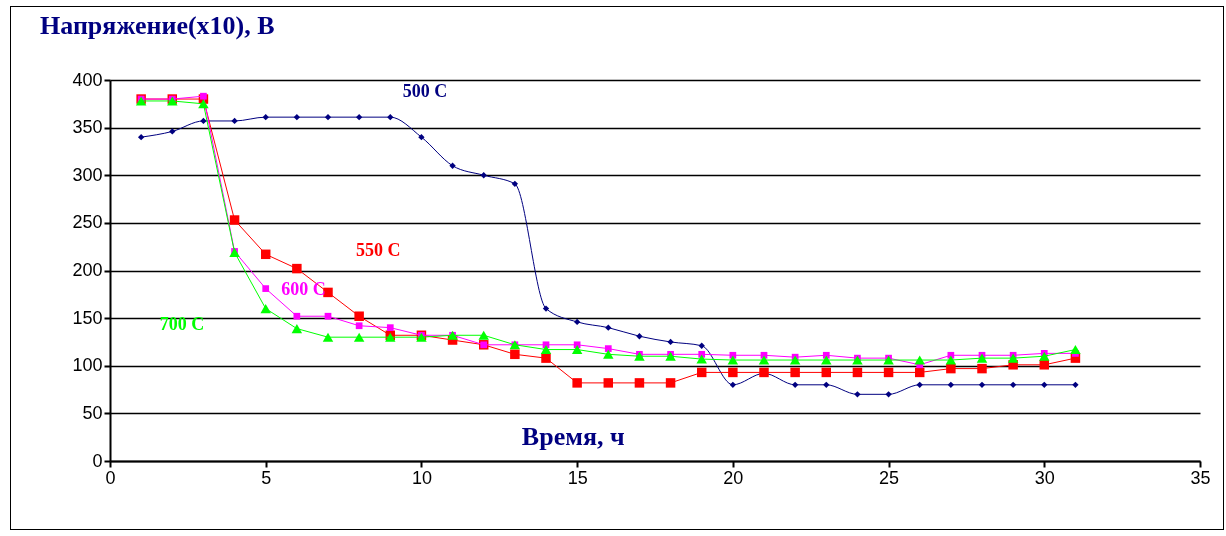 This screenshot has width=1226, height=536. I want to click on x-tick-label: 5, so click(266, 477).